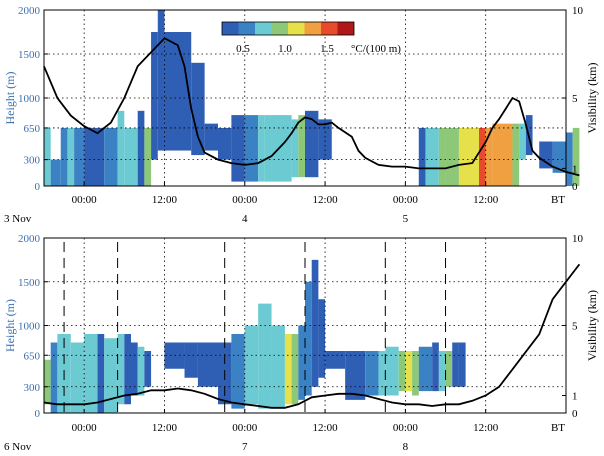 The image size is (604, 456). What do you see at coordinates (327, 49) in the screenshot?
I see `colorbar-label: 1.5` at bounding box center [327, 49].